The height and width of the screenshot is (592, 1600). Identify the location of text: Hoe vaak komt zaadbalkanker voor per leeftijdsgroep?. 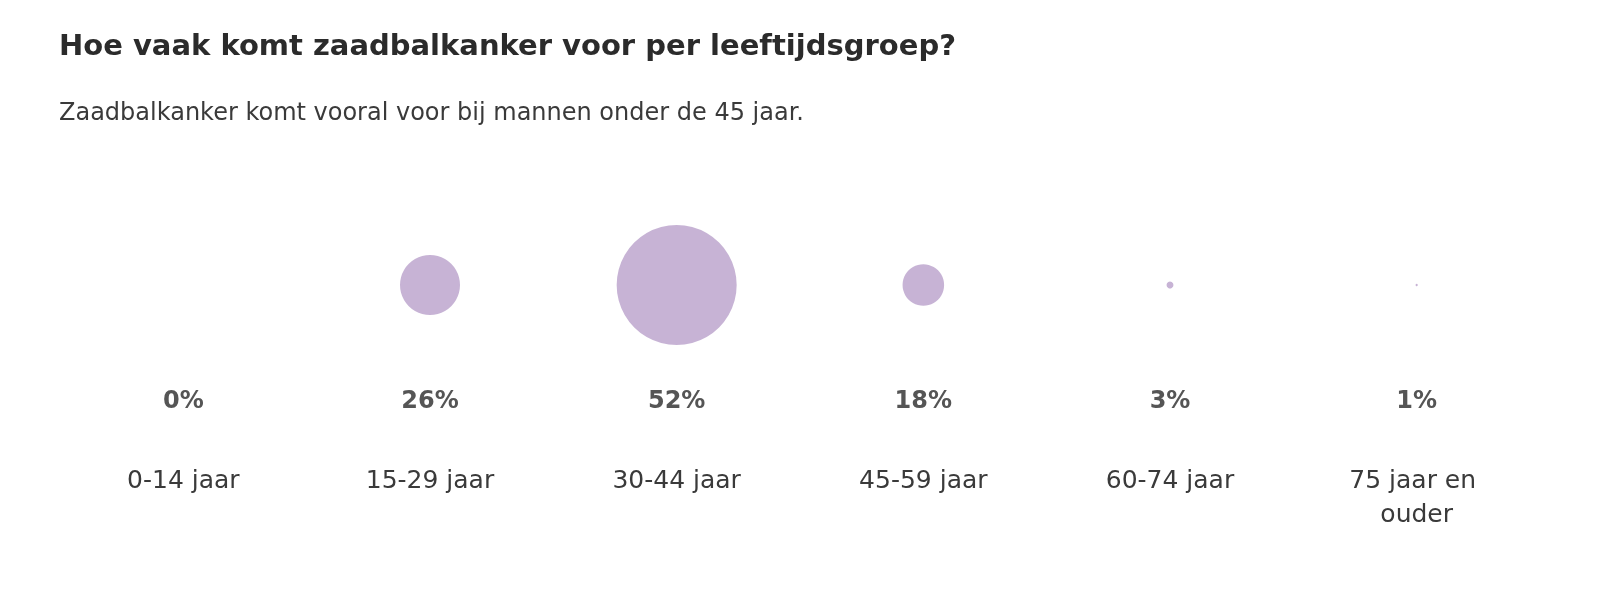
(507, 45).